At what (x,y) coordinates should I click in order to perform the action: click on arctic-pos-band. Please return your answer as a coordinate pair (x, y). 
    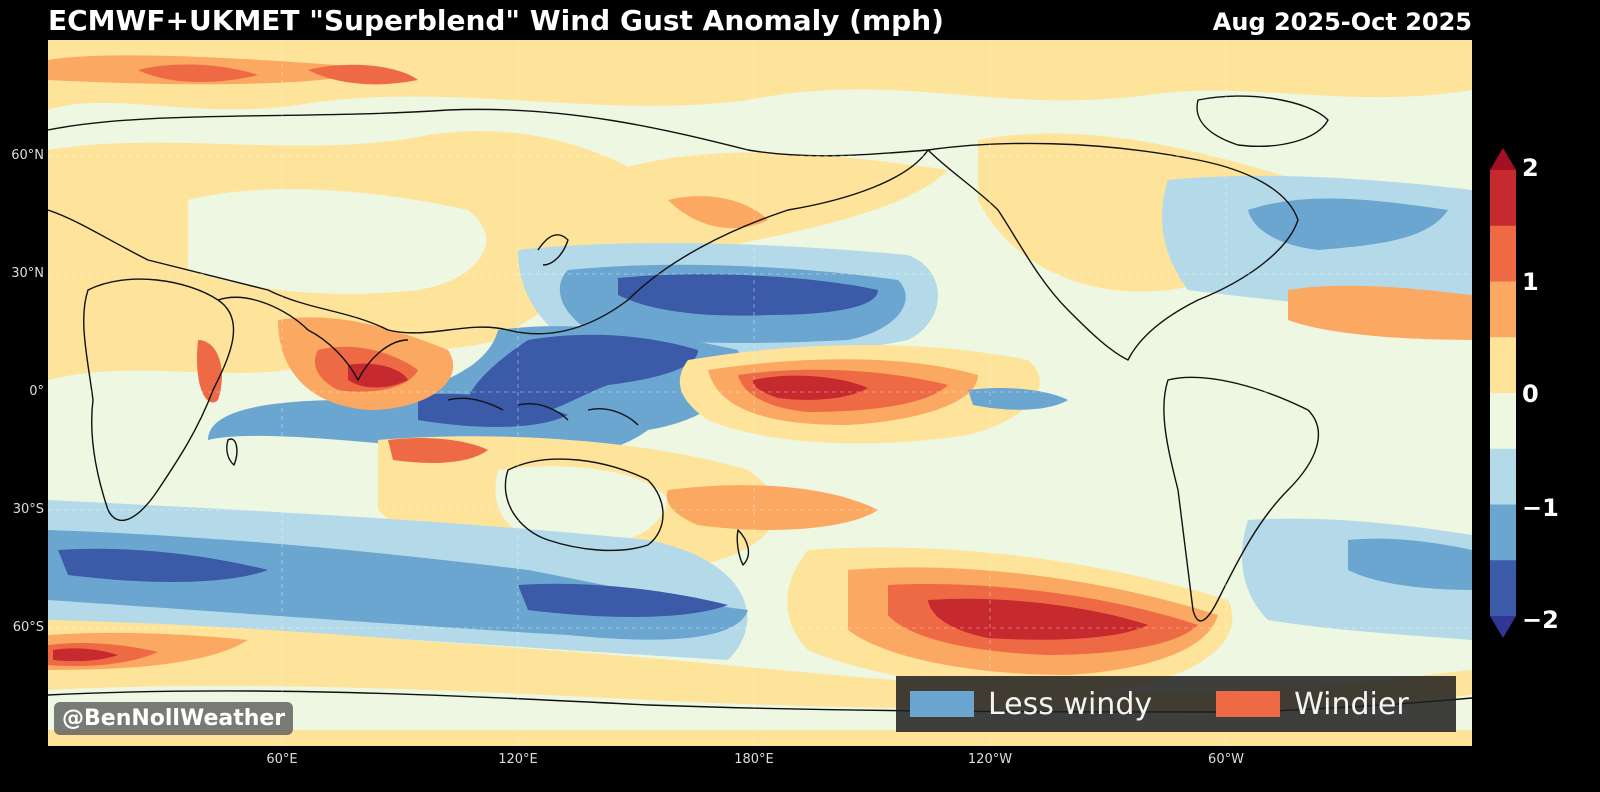
    Looking at the image, I should click on (760, 75).